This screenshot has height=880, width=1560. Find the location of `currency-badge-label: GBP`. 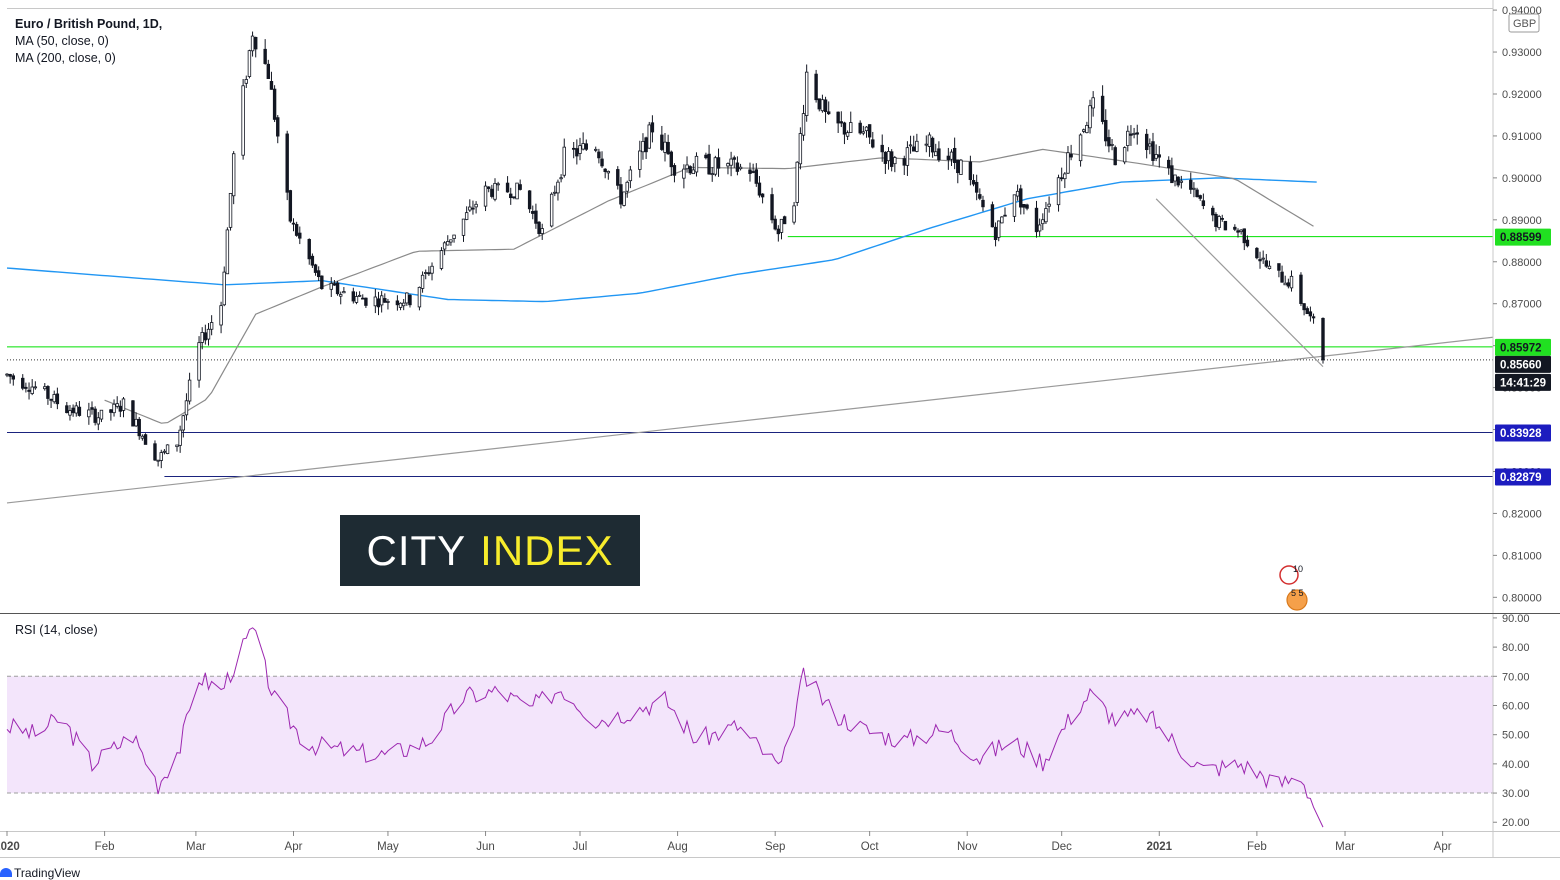

currency-badge-label: GBP is located at coordinates (1524, 24).